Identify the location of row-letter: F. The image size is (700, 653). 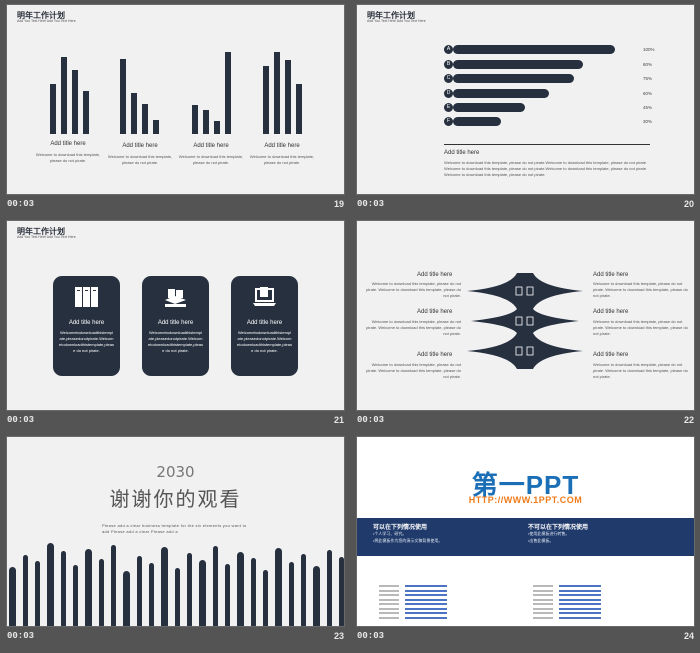
(448, 121).